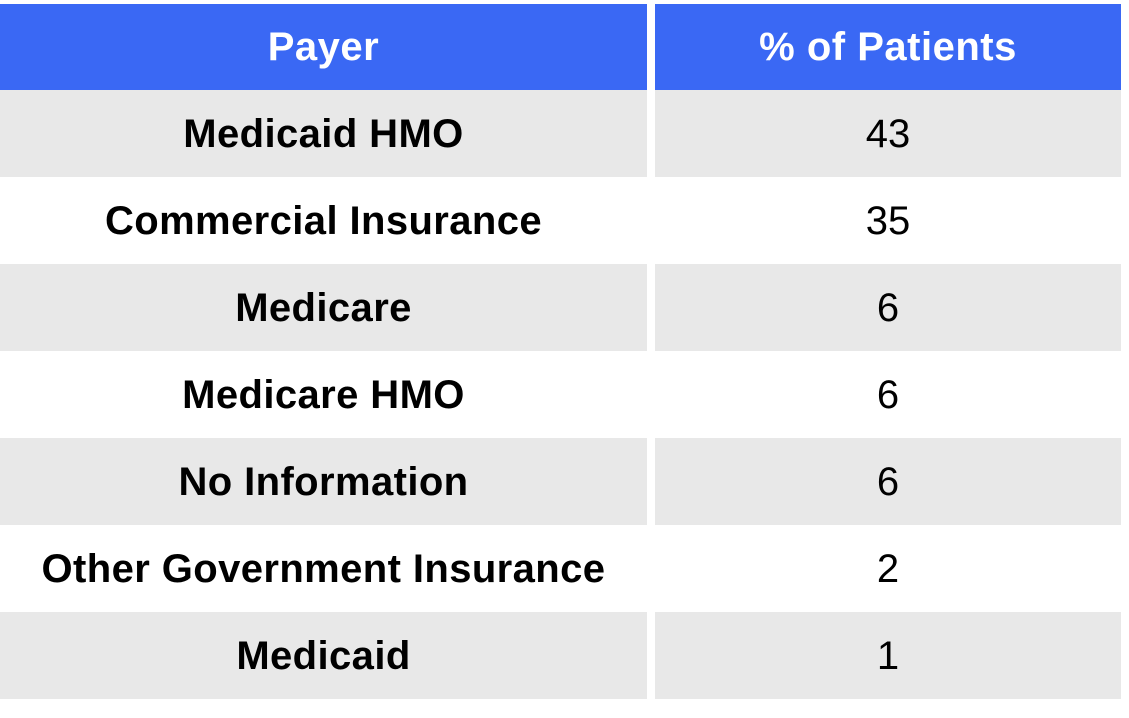 This screenshot has width=1129, height=718. Describe the element at coordinates (888, 394) in the screenshot. I see `table-cell-percent-4: 6` at that location.